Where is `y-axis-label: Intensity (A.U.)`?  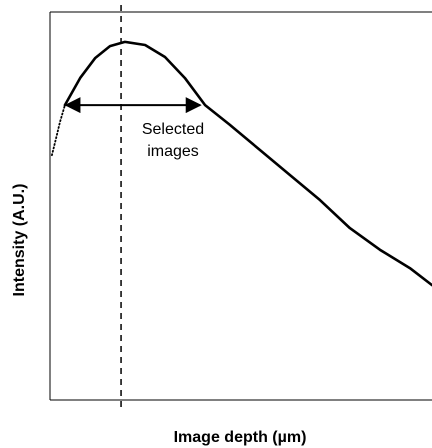 y-axis-label: Intensity (A.U.) is located at coordinates (19, 240).